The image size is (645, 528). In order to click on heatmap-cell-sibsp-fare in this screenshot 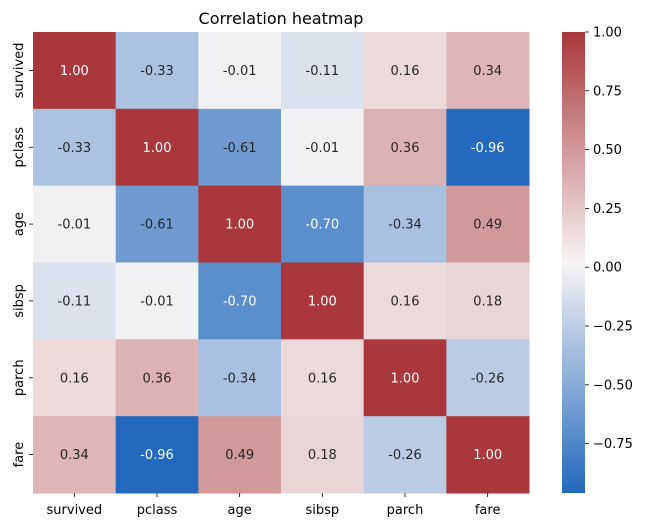, I will do `click(488, 301)`.